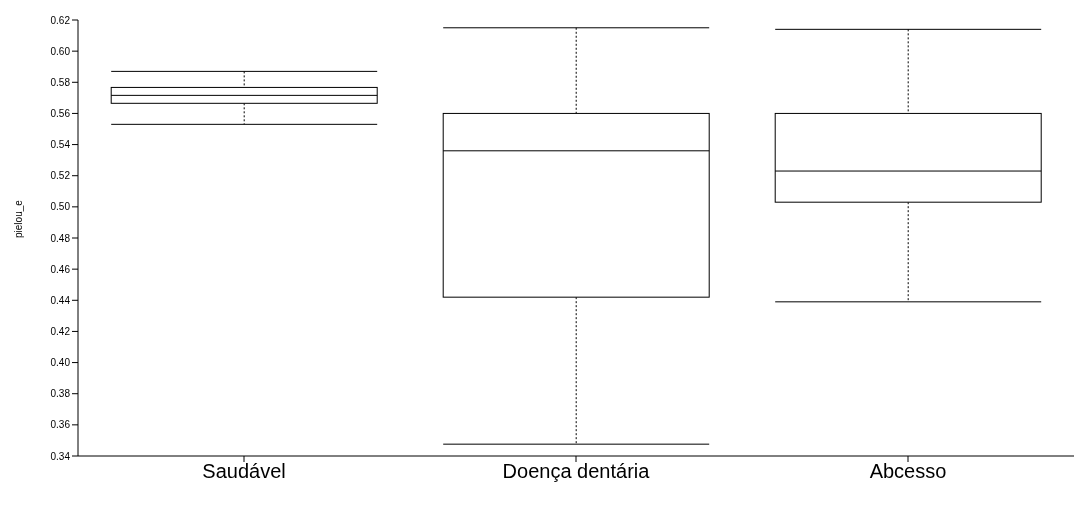 The image size is (1092, 514). I want to click on x-tick-label: Doença dentária, so click(576, 471).